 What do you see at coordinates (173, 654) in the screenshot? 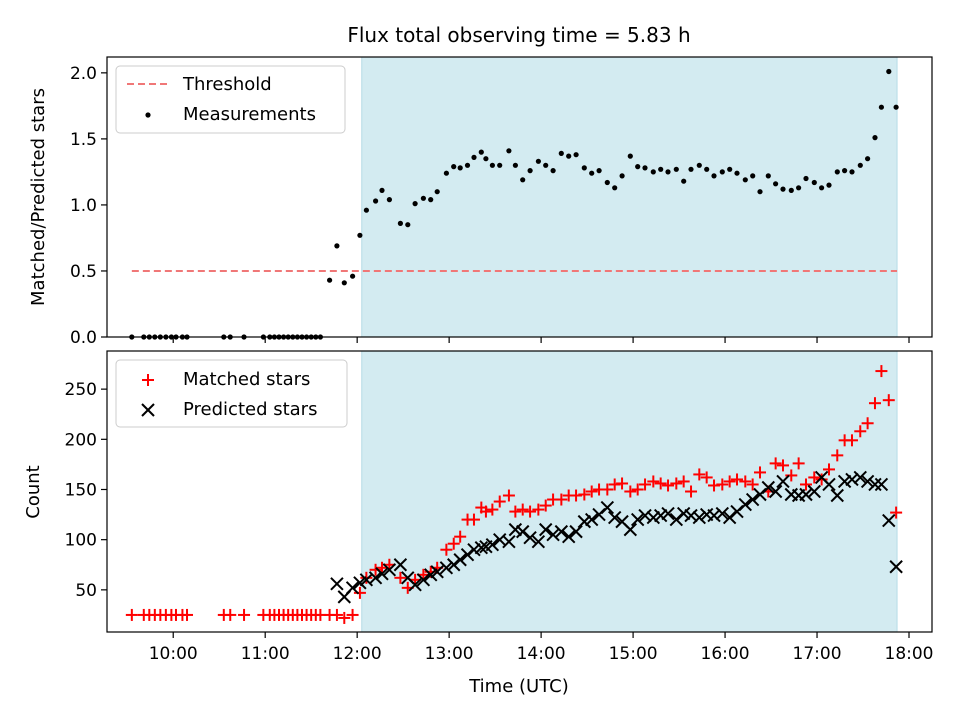
I see `x-tick-label: 10:00` at bounding box center [173, 654].